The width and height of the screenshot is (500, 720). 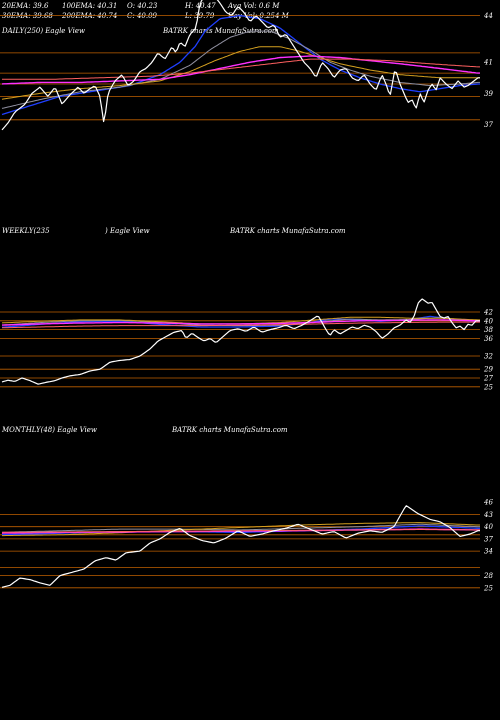 What do you see at coordinates (488, 588) in the screenshot?
I see `monthly-y-tick: 25` at bounding box center [488, 588].